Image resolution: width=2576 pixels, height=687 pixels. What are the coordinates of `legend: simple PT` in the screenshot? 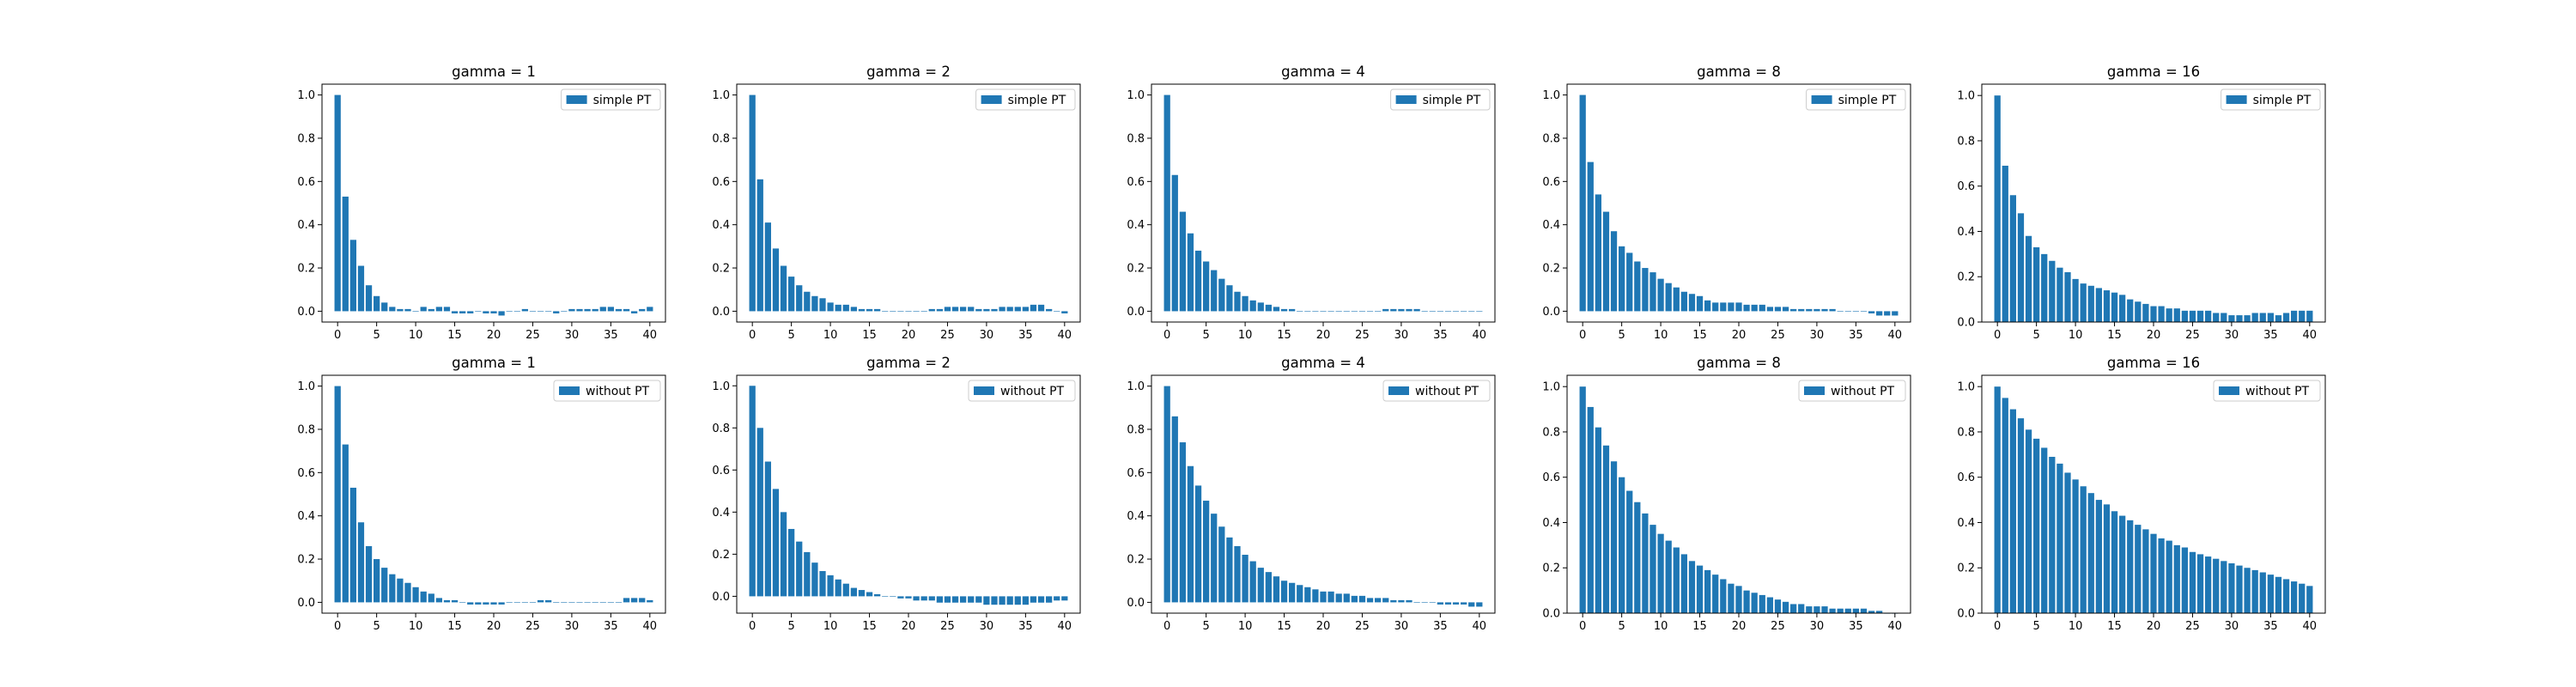 It's located at (611, 99).